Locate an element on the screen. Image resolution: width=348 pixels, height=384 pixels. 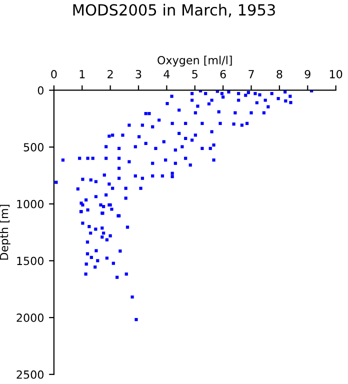
y-tick-label: 0 is located at coordinates (41, 90).